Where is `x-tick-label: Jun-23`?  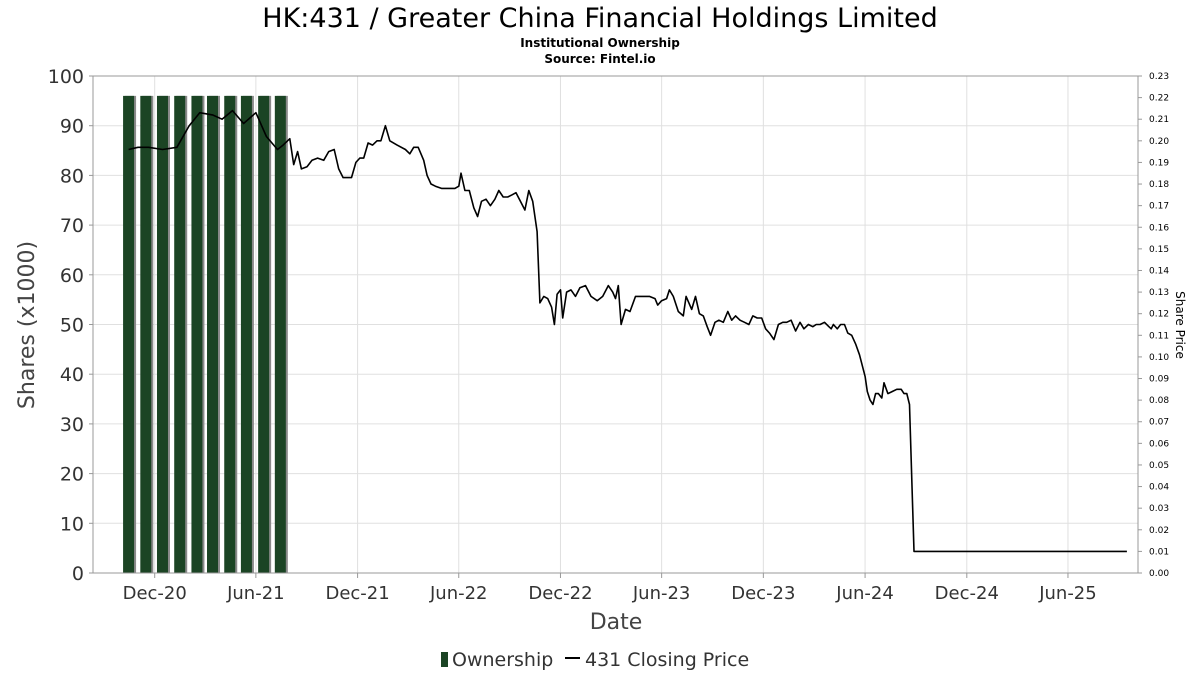
x-tick-label: Jun-23 is located at coordinates (661, 593).